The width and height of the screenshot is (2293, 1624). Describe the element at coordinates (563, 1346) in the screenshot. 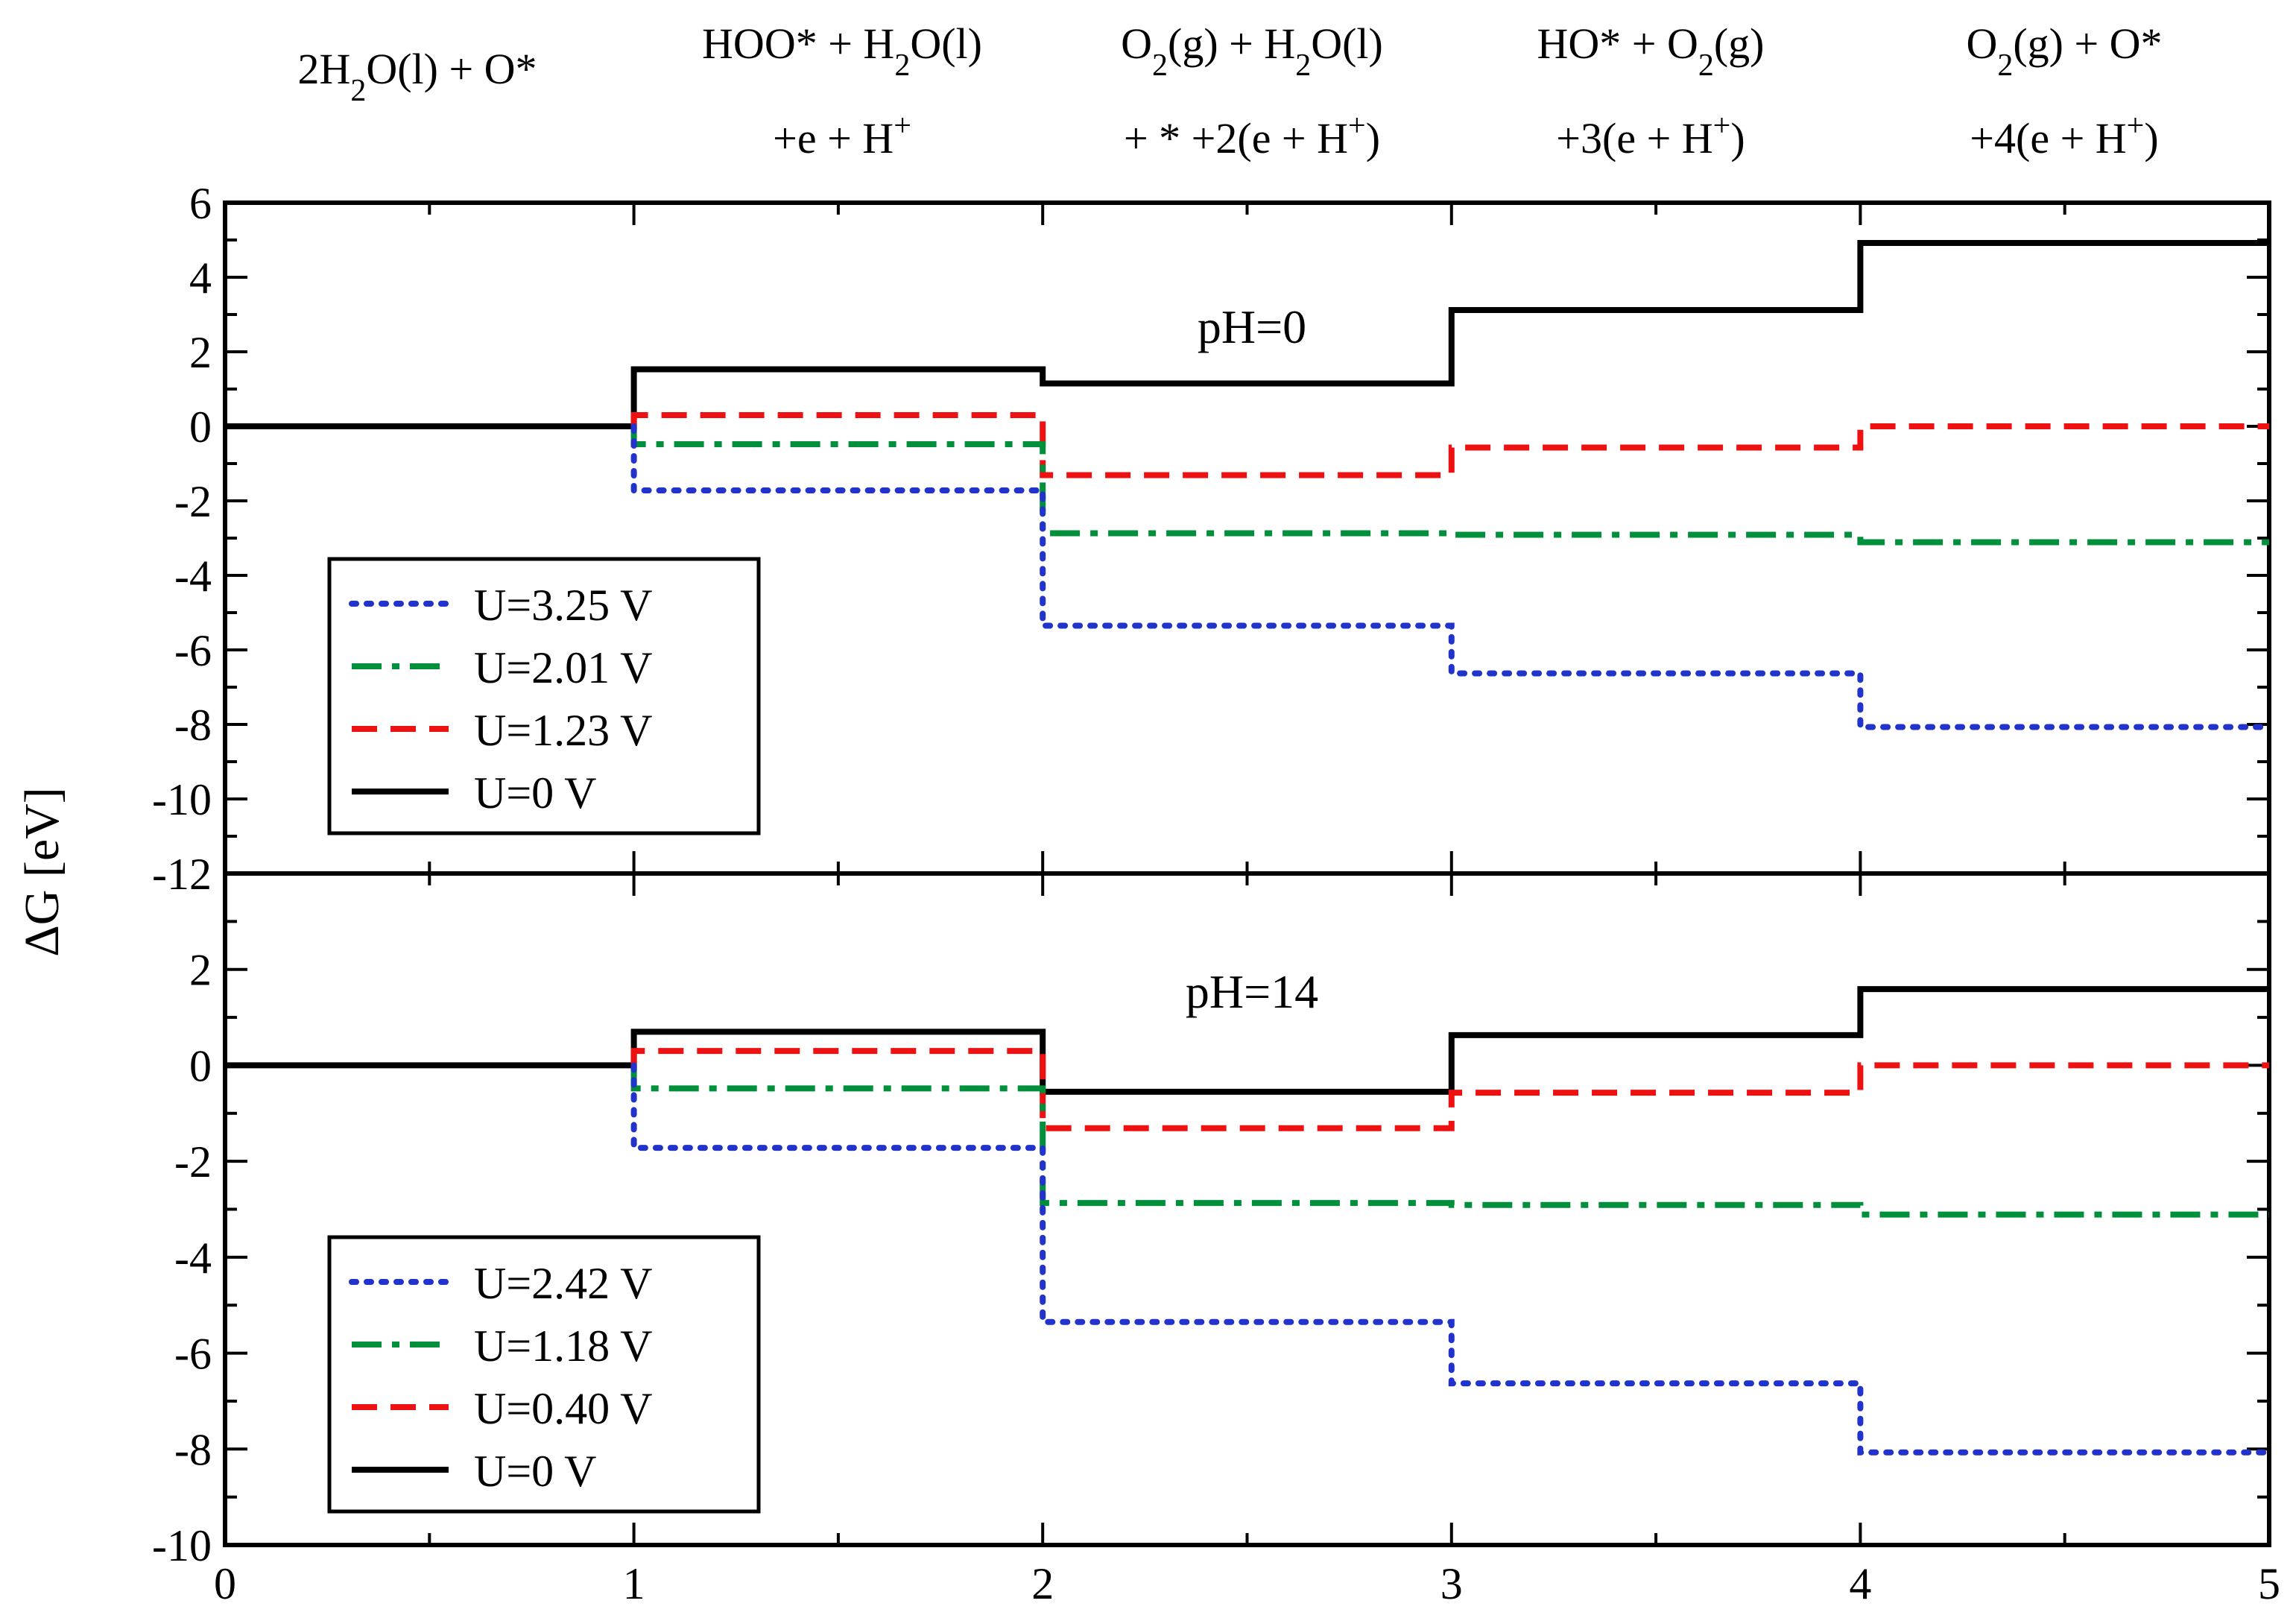

I see `legend-label: U=1.18 V` at that location.